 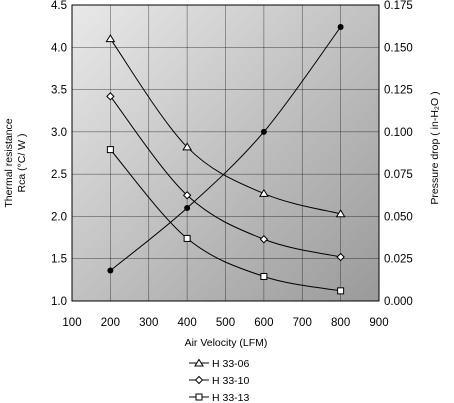 I want to click on y-left-label-line2: Rca (°C/ W ), so click(x=22, y=162).